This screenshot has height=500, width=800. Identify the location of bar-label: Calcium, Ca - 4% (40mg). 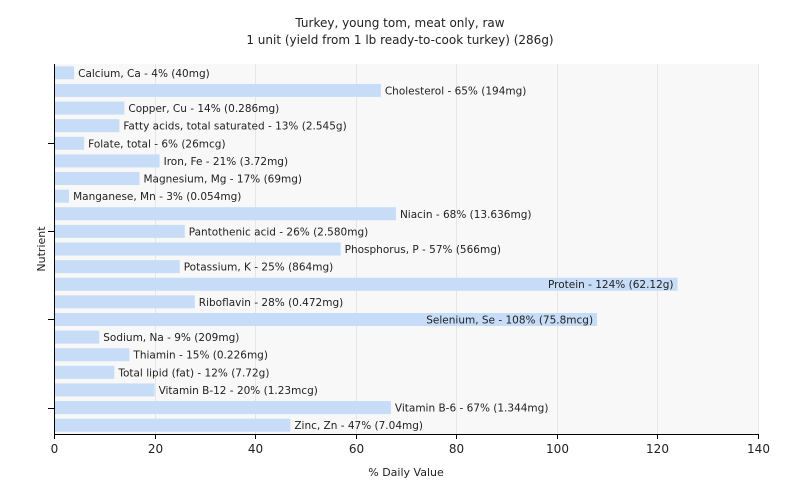
(144, 74).